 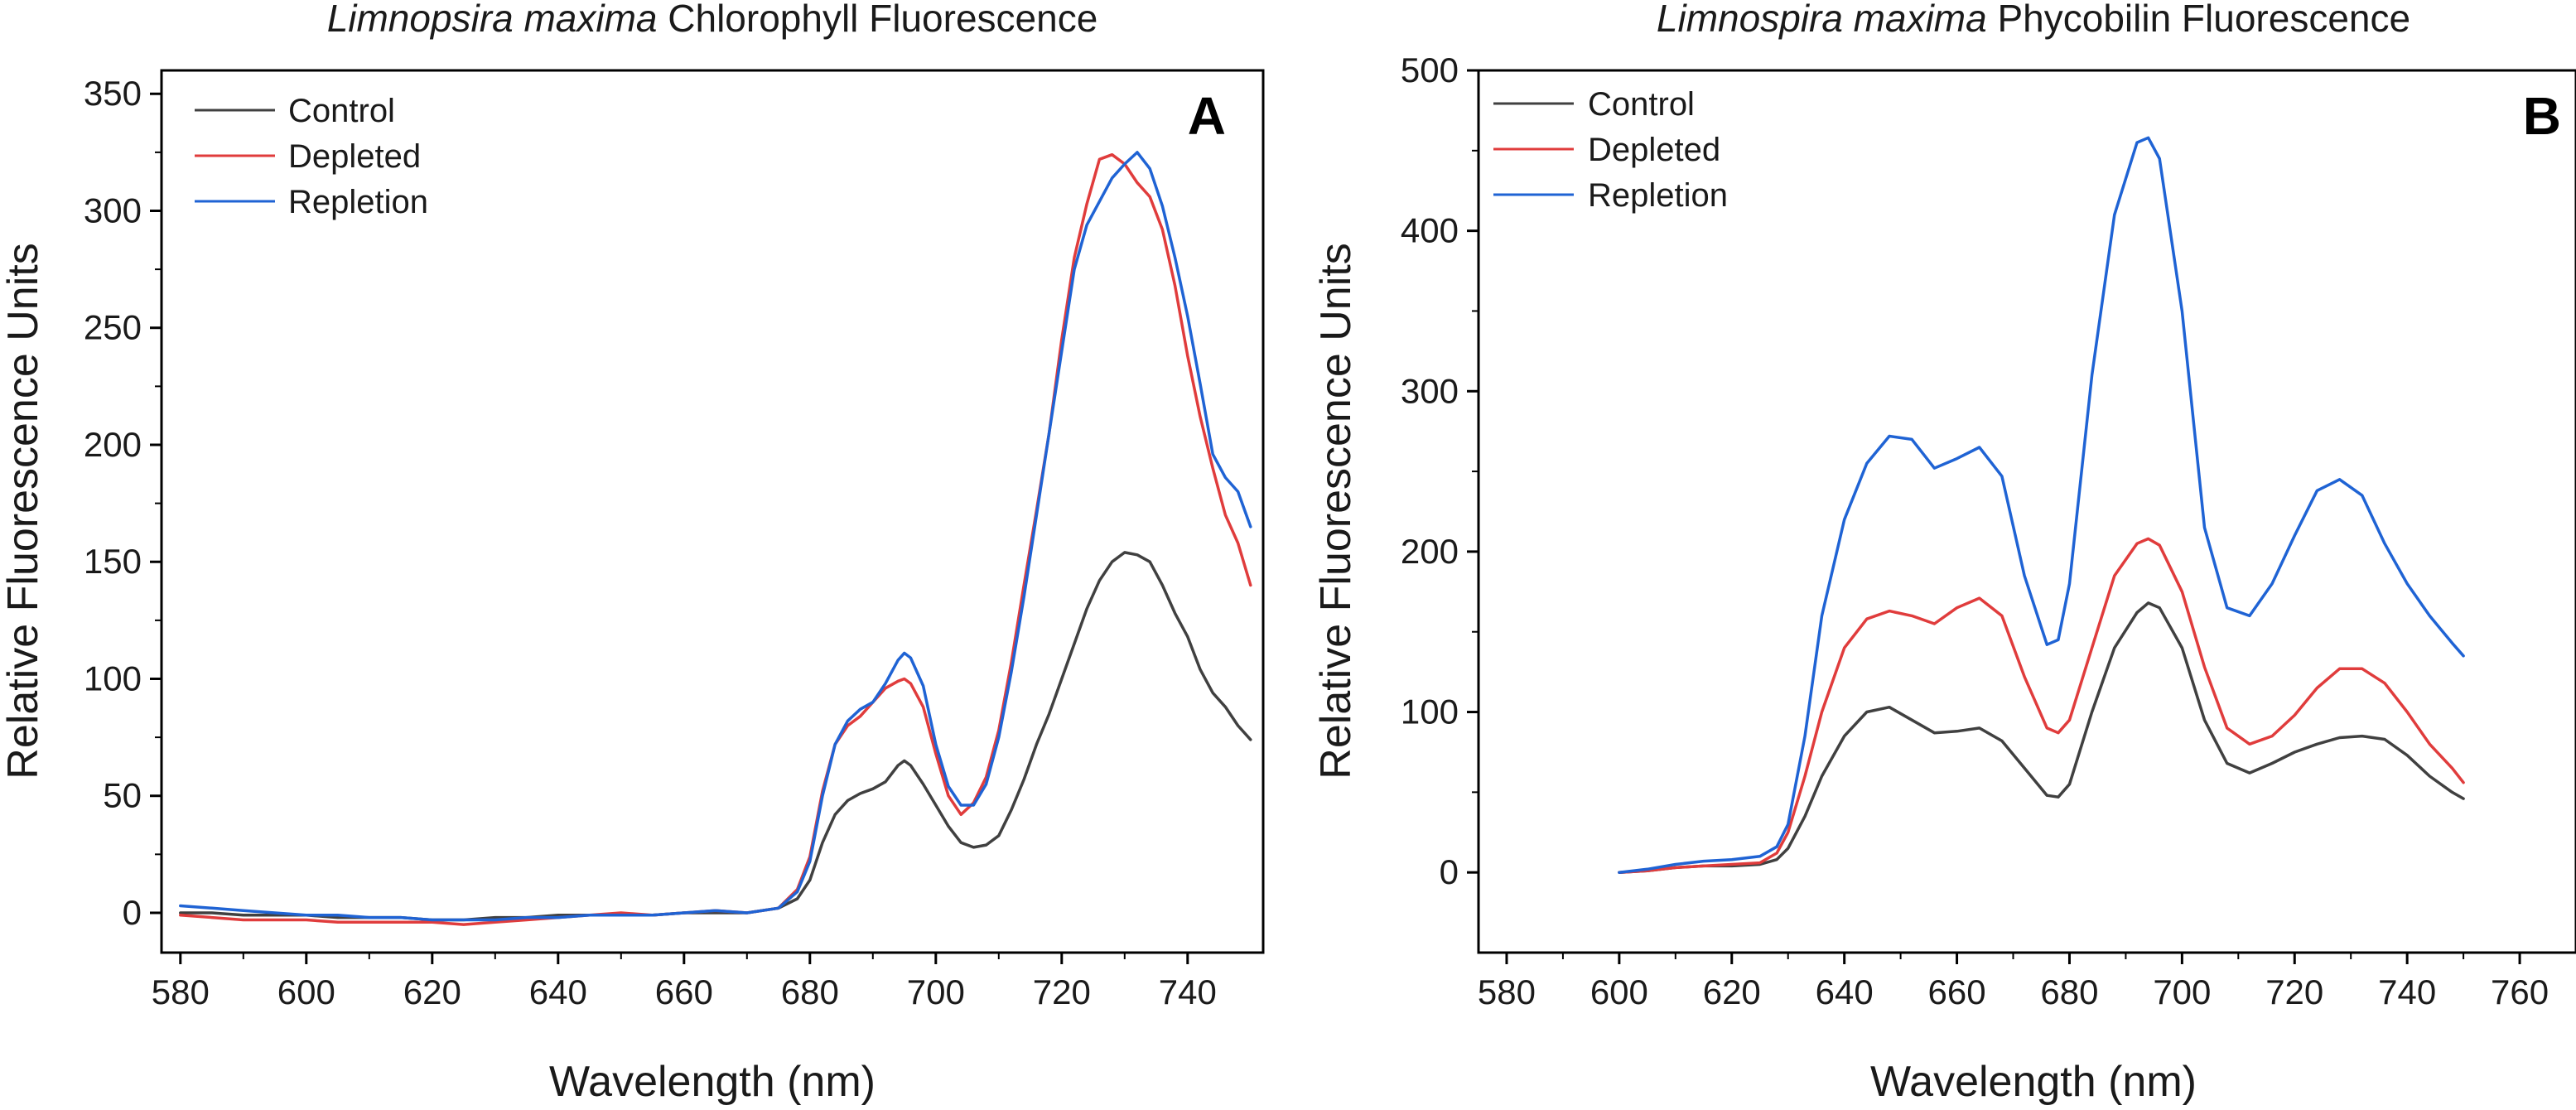 I want to click on panel-a-y-tick-label: 250, so click(x=113, y=327).